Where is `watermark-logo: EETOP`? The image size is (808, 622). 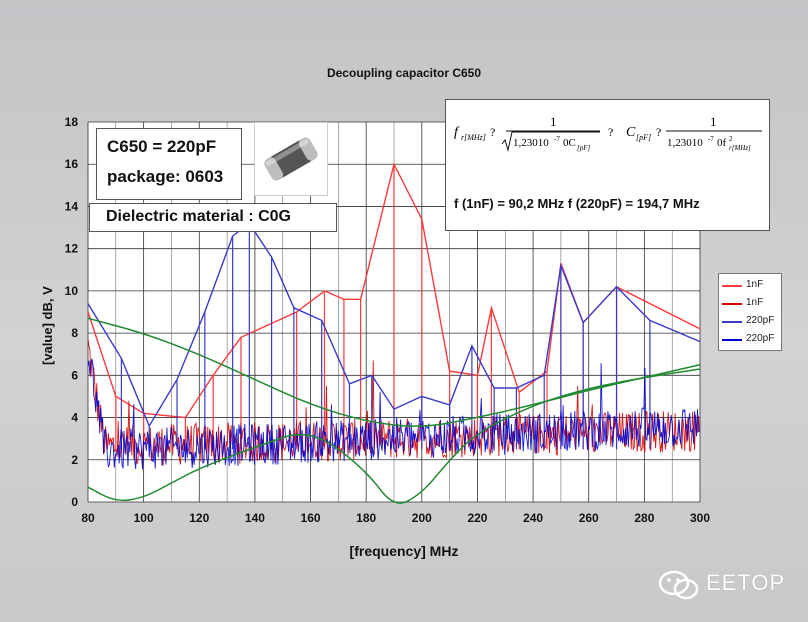 watermark-logo: EETOP is located at coordinates (719, 584).